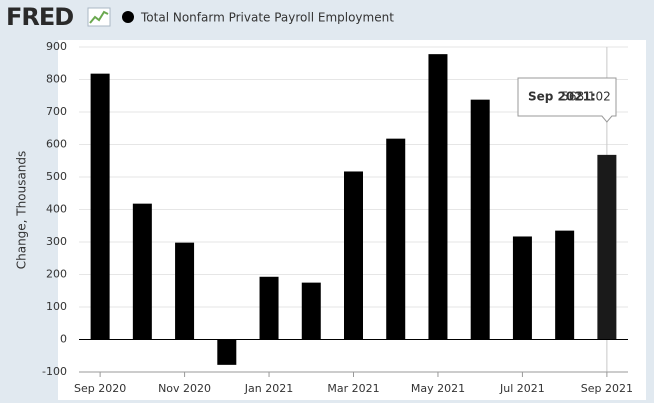 This screenshot has width=654, height=403. I want to click on x-tick-label: Jan 2021, so click(268, 388).